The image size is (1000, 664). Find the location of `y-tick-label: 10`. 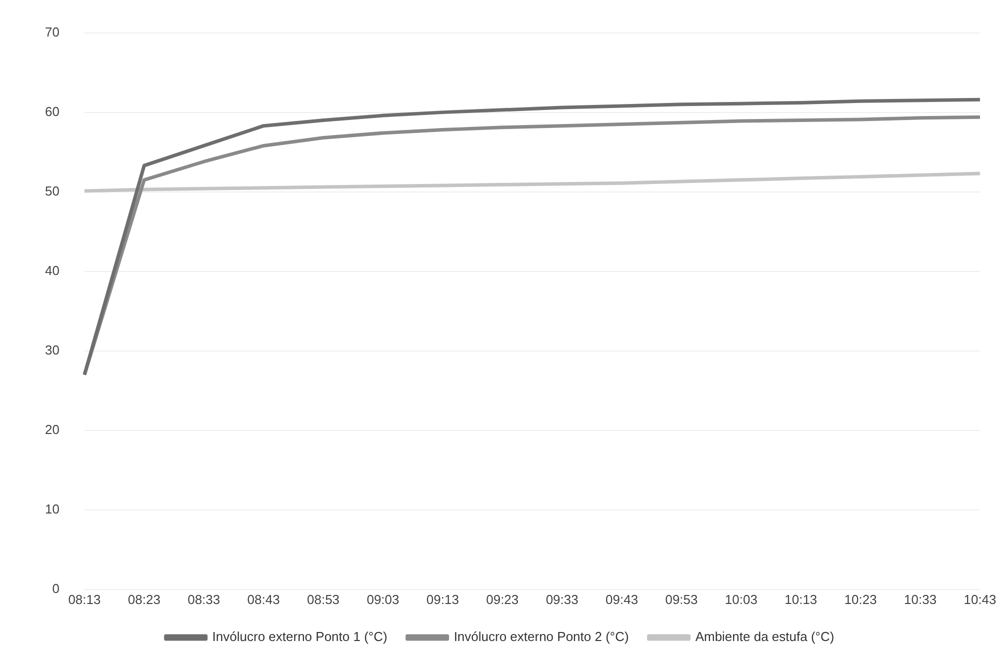

y-tick-label: 10 is located at coordinates (52, 508).